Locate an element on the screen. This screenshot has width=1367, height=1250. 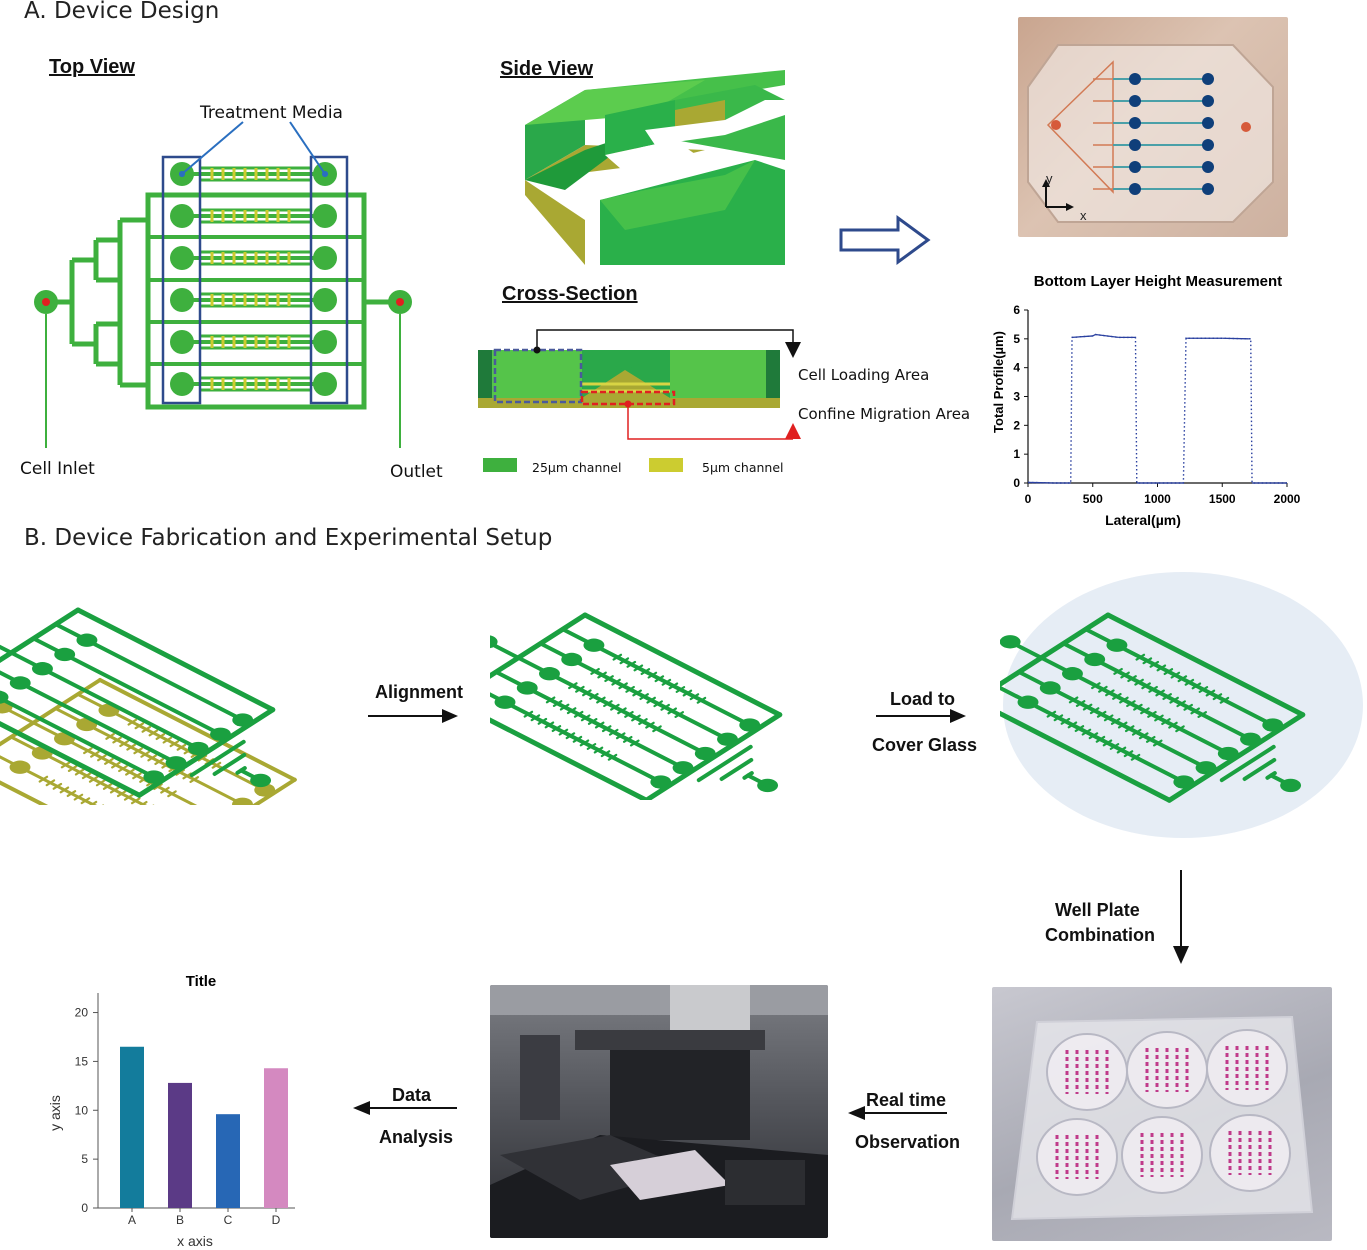
bar-chart-y-tick-label: 15 is located at coordinates (82, 1061).